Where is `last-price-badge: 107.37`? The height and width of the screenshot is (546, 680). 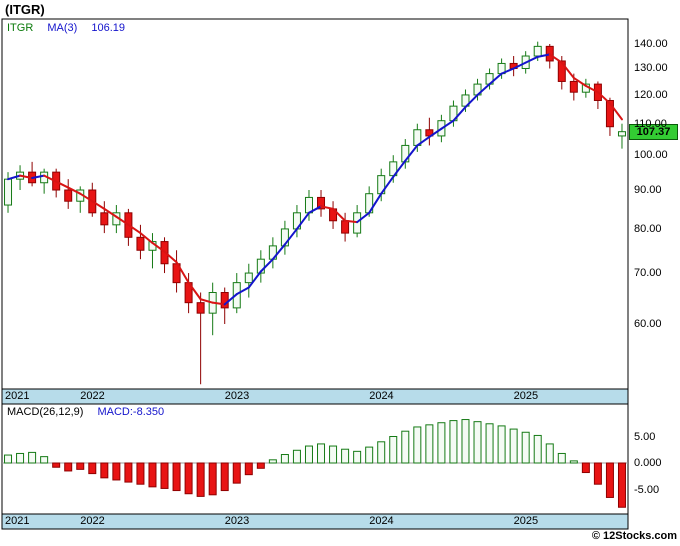
last-price-badge: 107.37 is located at coordinates (653, 131).